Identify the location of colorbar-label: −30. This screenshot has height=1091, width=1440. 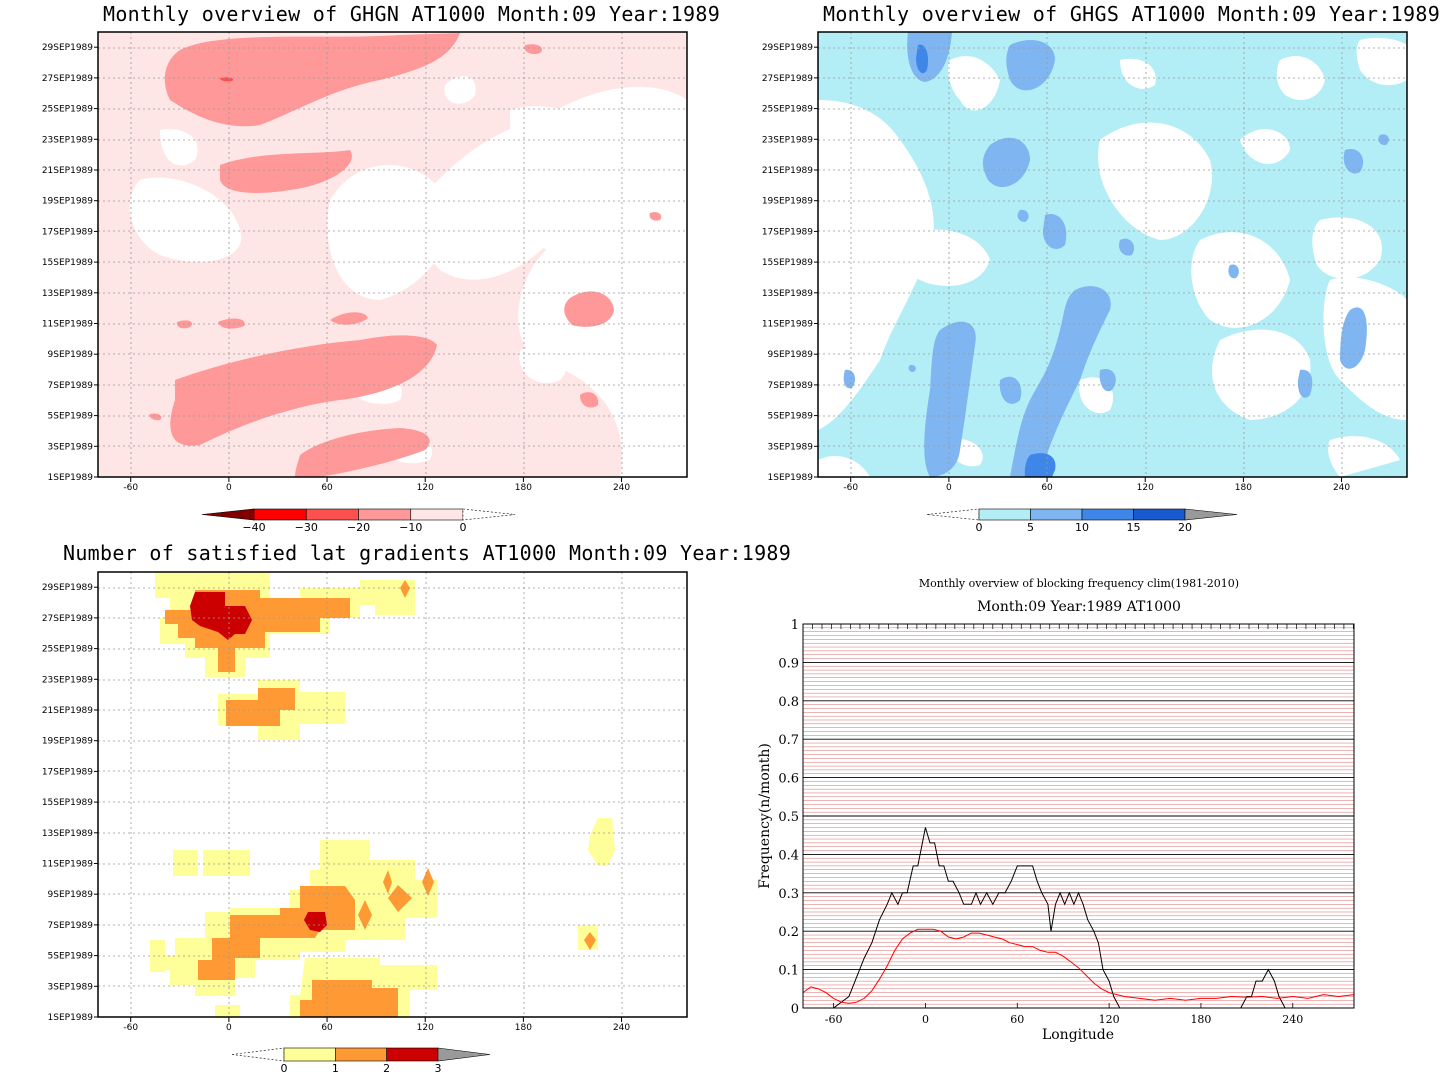
(306, 527).